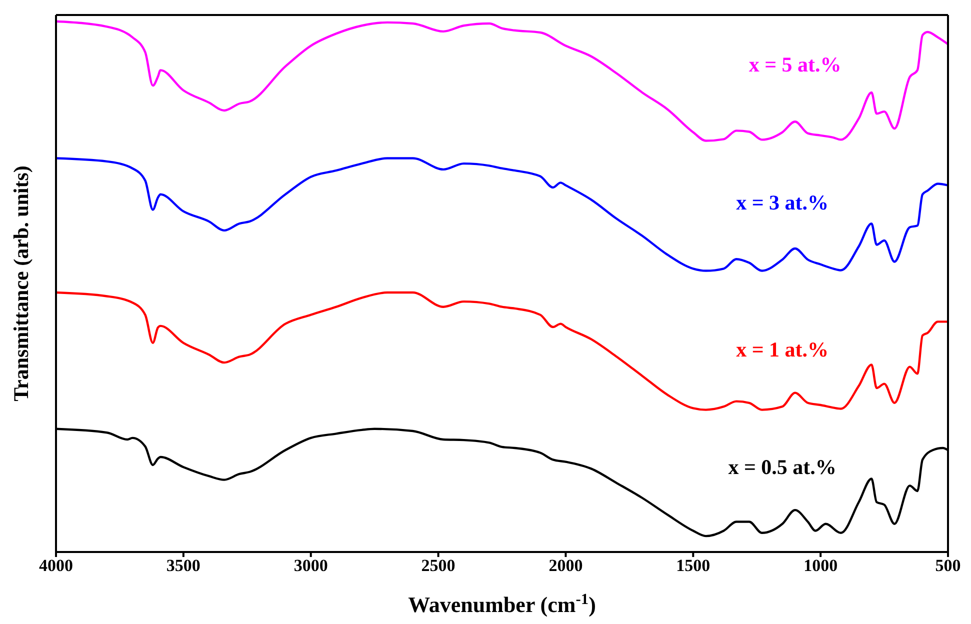  Describe the element at coordinates (821, 566) in the screenshot. I see `x-tick-label: 1000` at that location.